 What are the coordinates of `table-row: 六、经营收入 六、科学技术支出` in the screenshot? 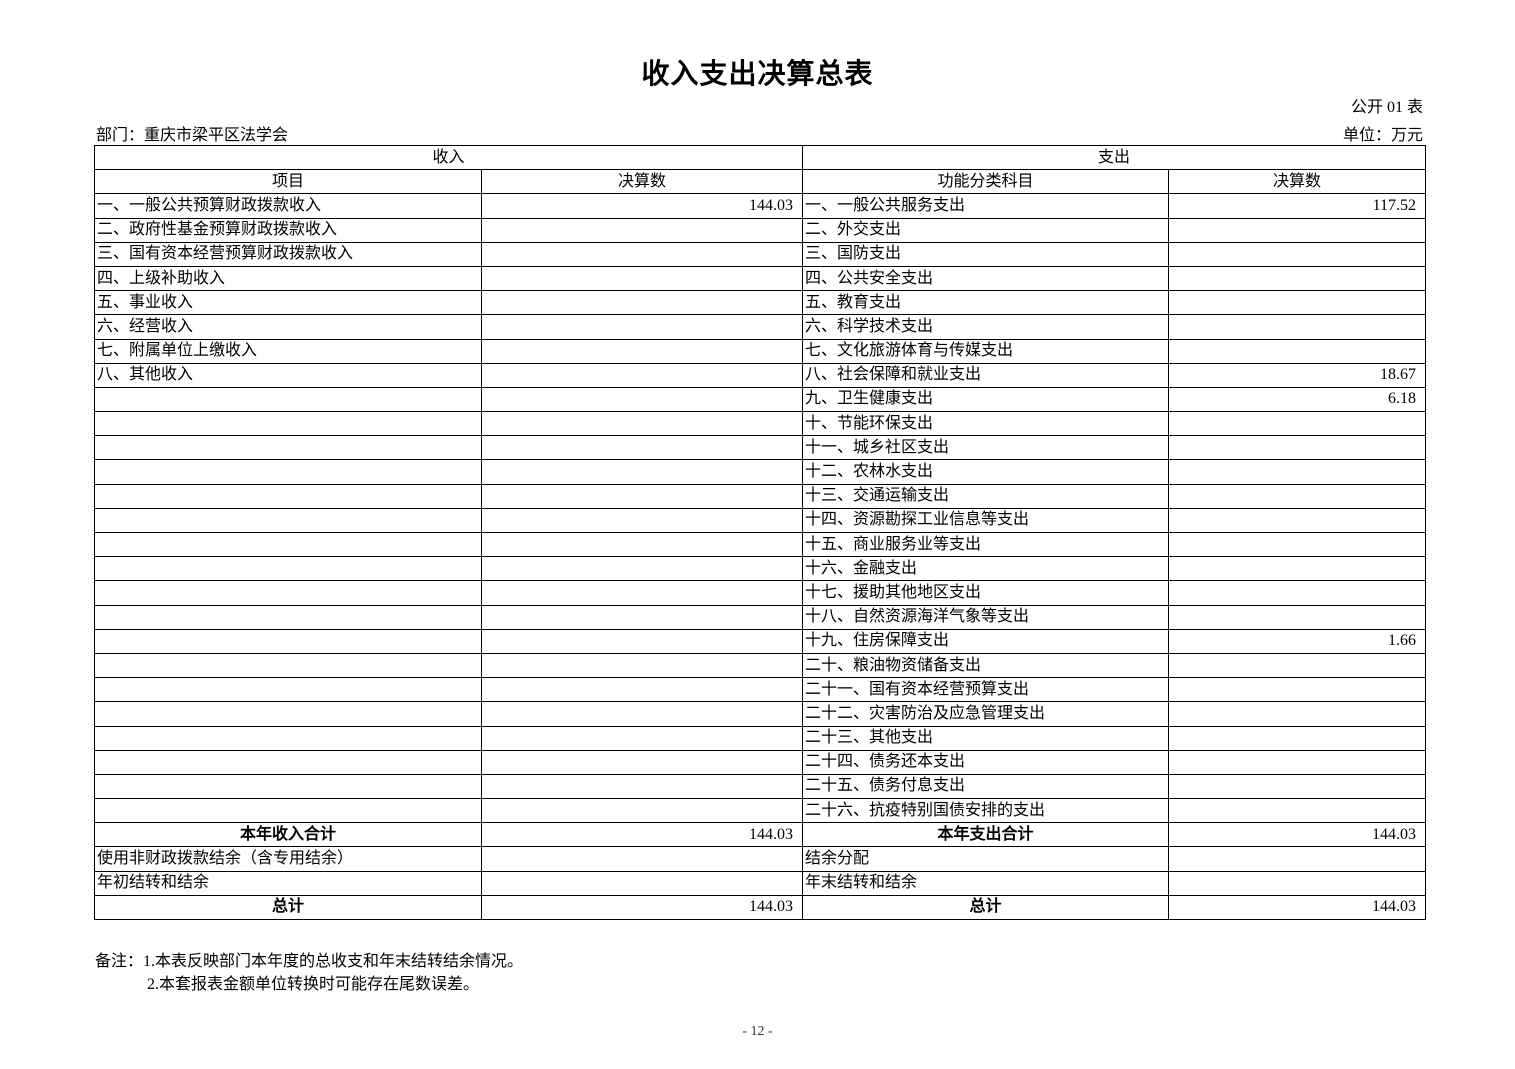 It's located at (760, 327).